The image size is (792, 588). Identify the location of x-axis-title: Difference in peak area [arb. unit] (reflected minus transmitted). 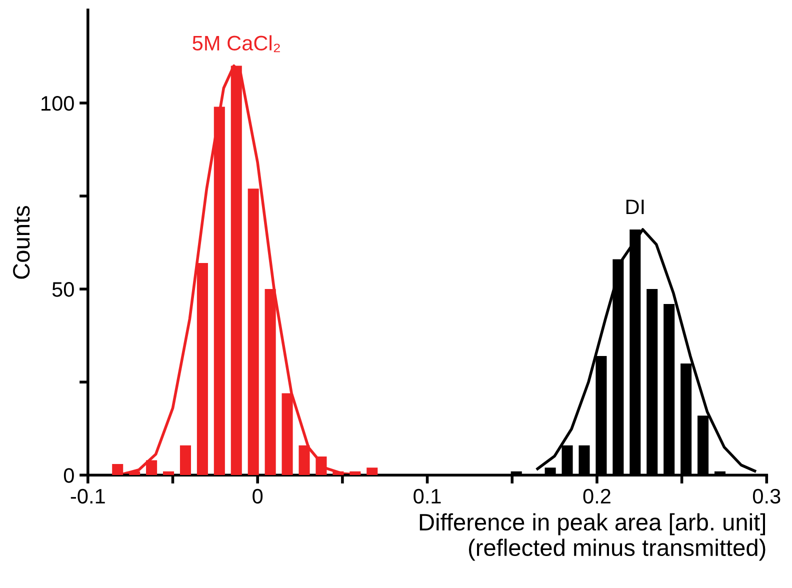
(593, 537).